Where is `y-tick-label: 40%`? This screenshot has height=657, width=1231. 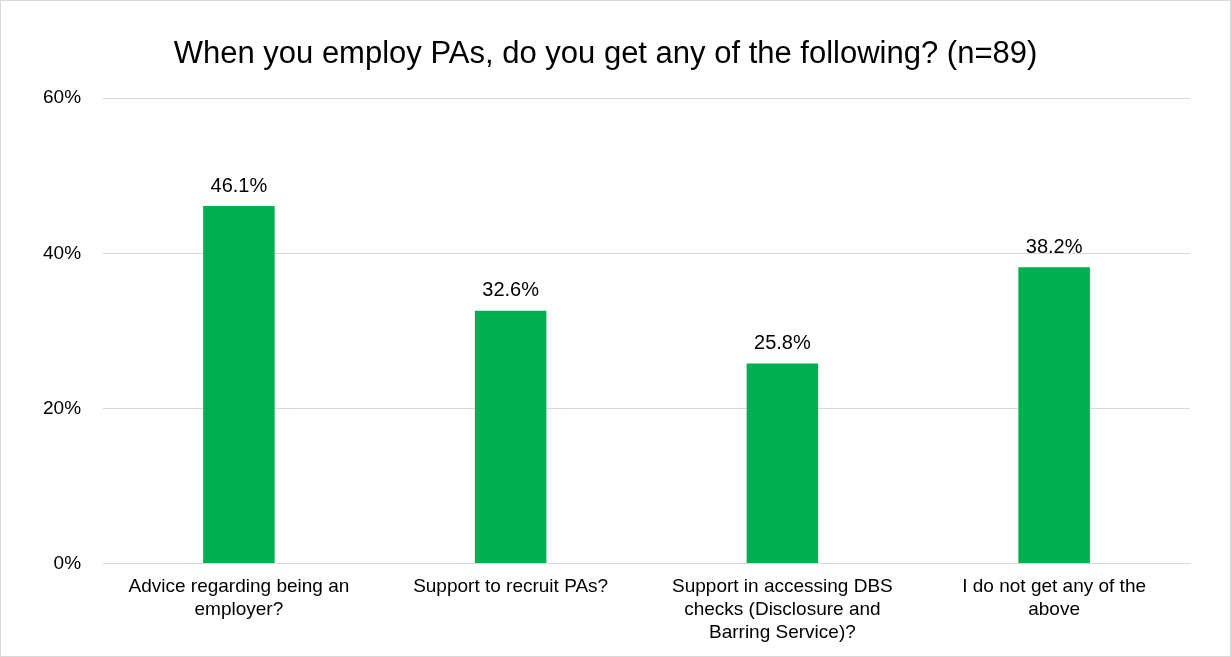 y-tick-label: 40% is located at coordinates (62, 252).